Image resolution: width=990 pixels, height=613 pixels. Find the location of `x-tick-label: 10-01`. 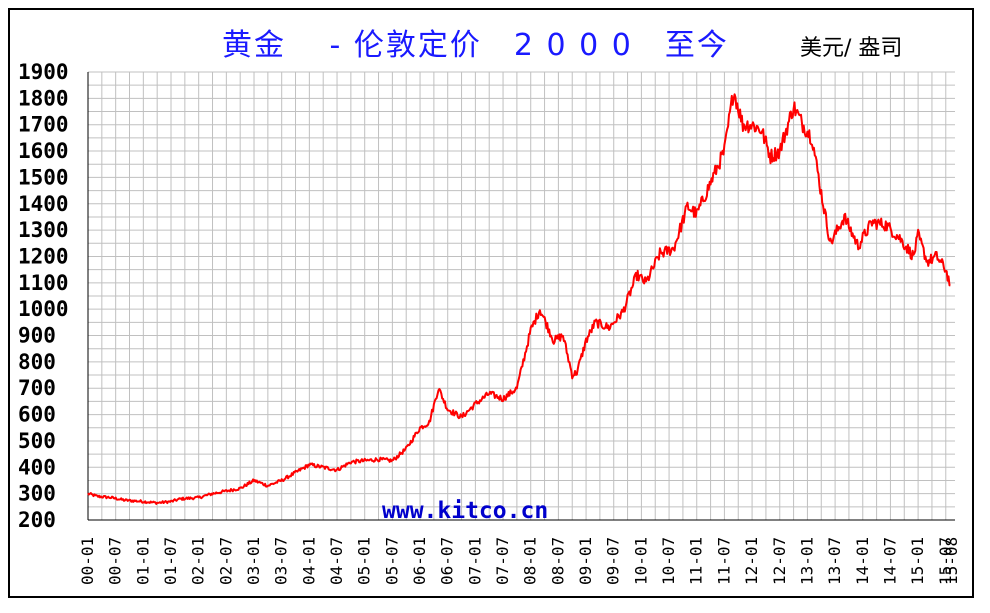

x-tick-label: 10-01 is located at coordinates (640, 561).